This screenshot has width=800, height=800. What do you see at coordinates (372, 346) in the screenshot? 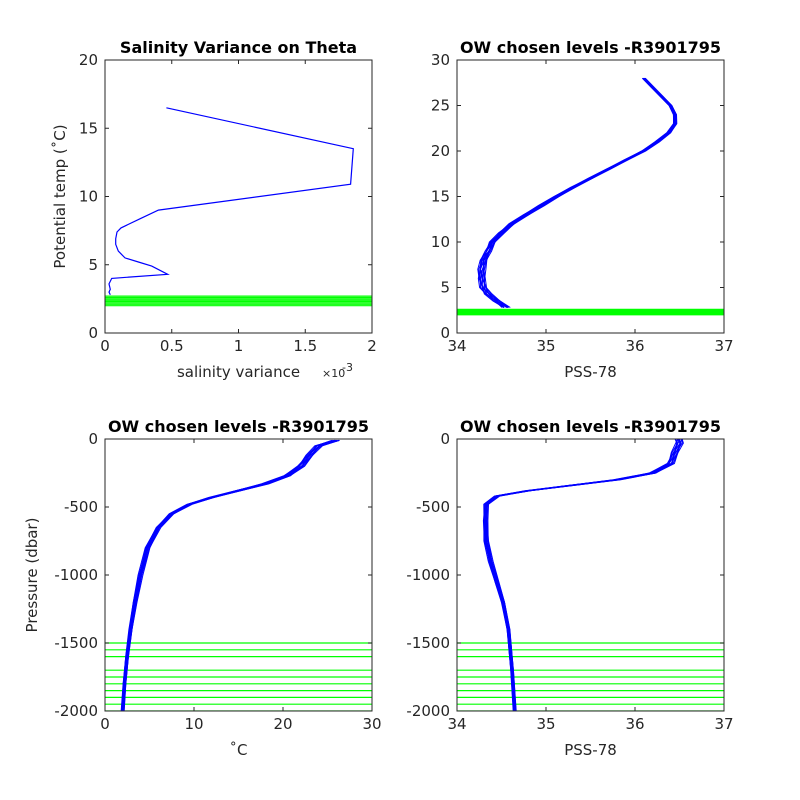
I see `x-tick-label: 2` at bounding box center [372, 346].